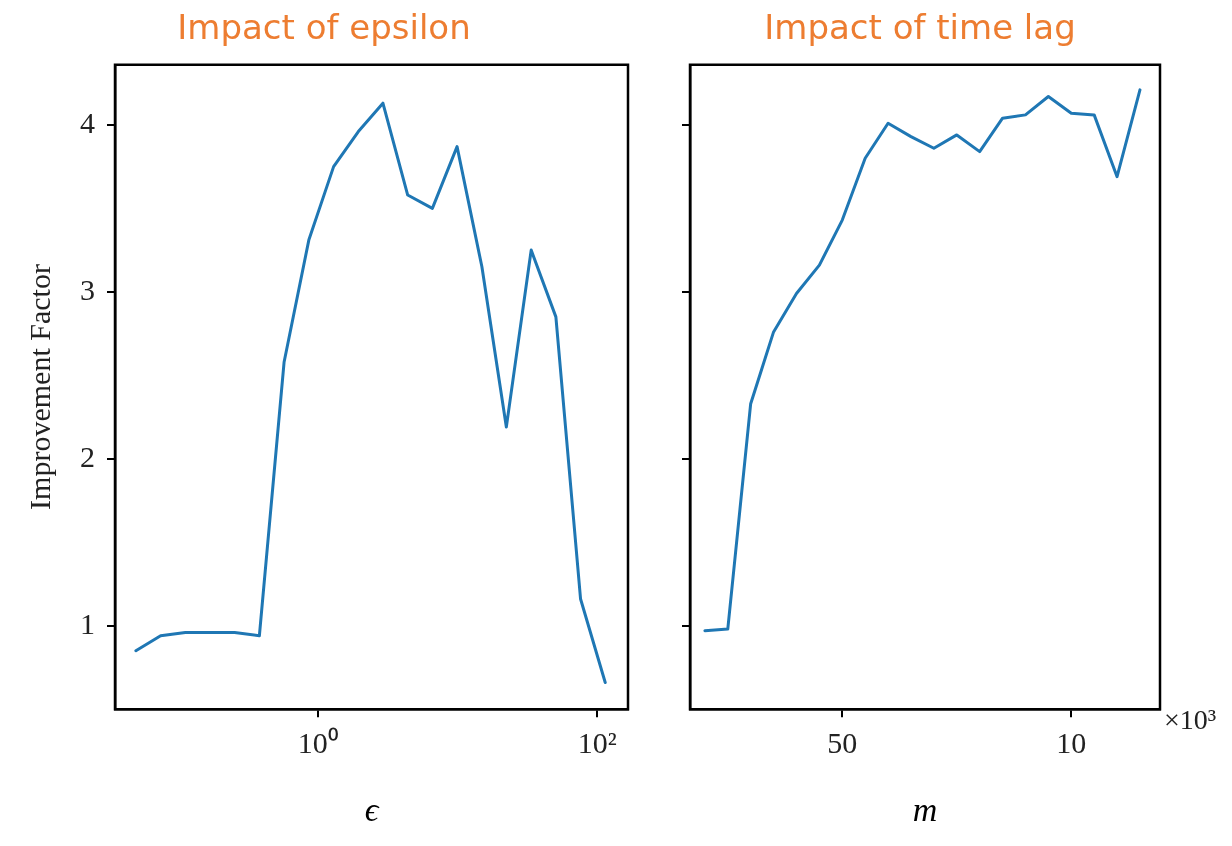 This screenshot has width=1232, height=846. What do you see at coordinates (372, 809) in the screenshot?
I see `x-axis-title: ϵ` at bounding box center [372, 809].